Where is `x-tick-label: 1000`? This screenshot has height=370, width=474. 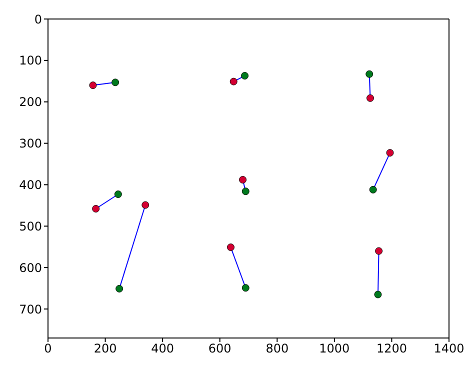
x-tick-label: 1000 is located at coordinates (334, 349).